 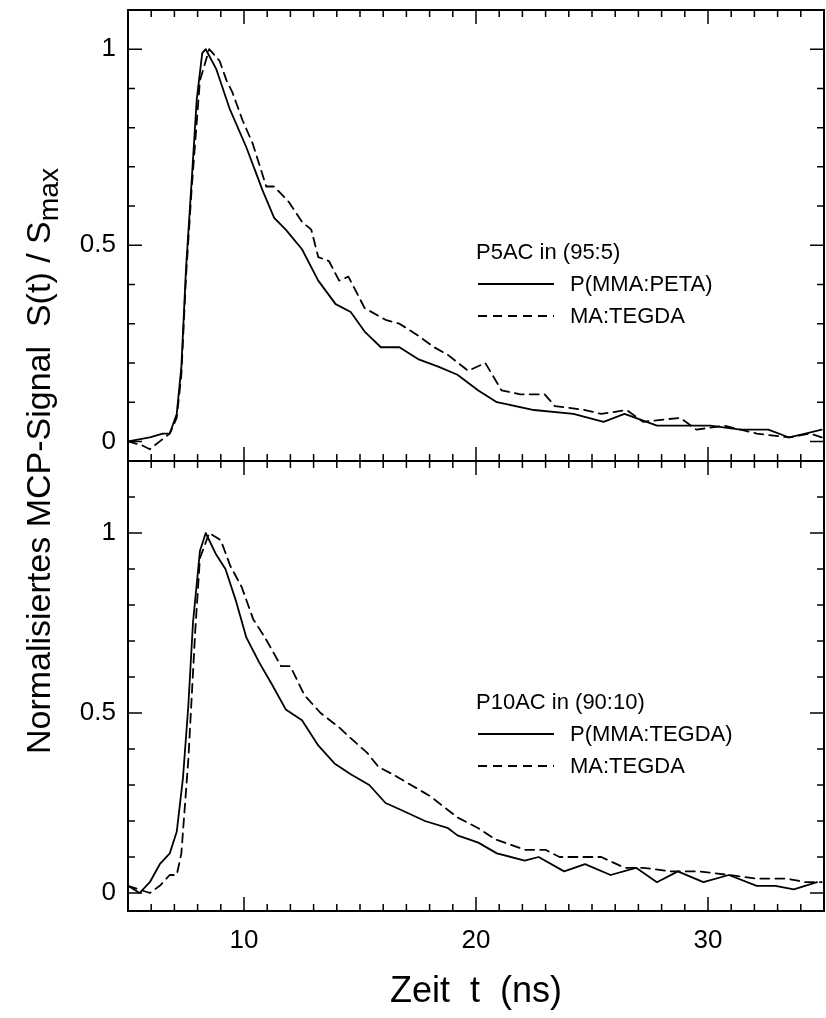 I want to click on x-tick-label: 20, so click(x=476, y=938).